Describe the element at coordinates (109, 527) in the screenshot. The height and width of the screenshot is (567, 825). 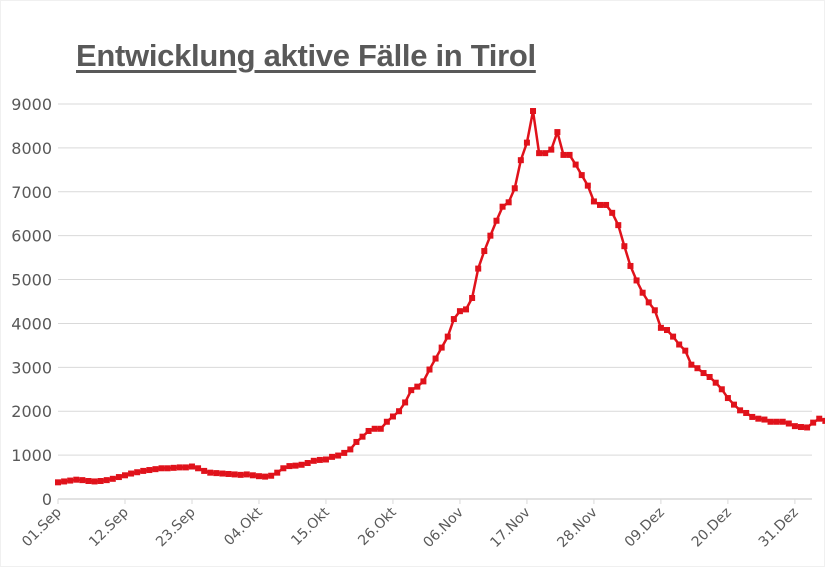
I see `x-tick-label: 12.Sep` at that location.